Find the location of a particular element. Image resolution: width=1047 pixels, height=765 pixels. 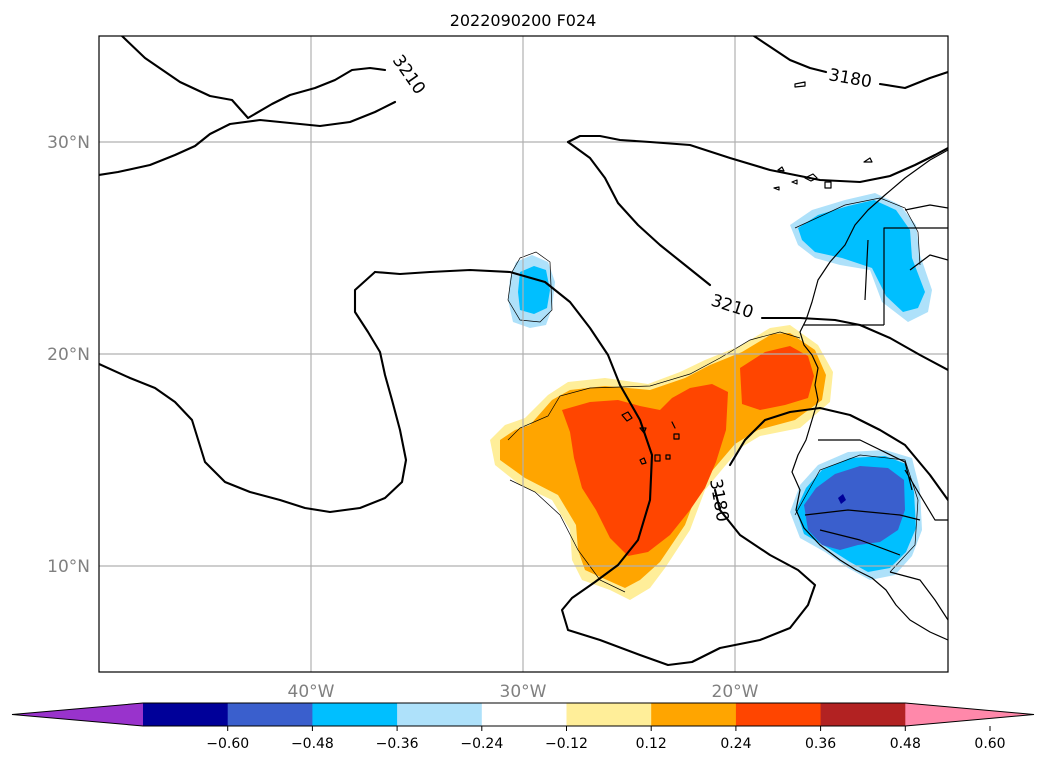

lon-label-20w: 20°W is located at coordinates (735, 692).